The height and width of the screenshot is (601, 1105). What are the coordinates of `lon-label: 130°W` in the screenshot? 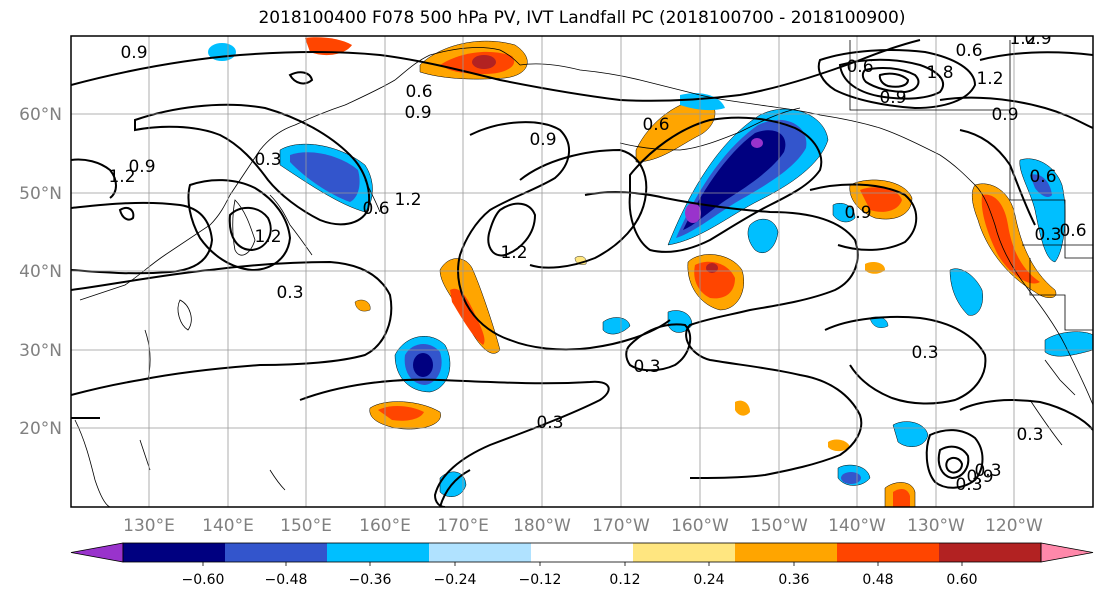 It's located at (936, 526).